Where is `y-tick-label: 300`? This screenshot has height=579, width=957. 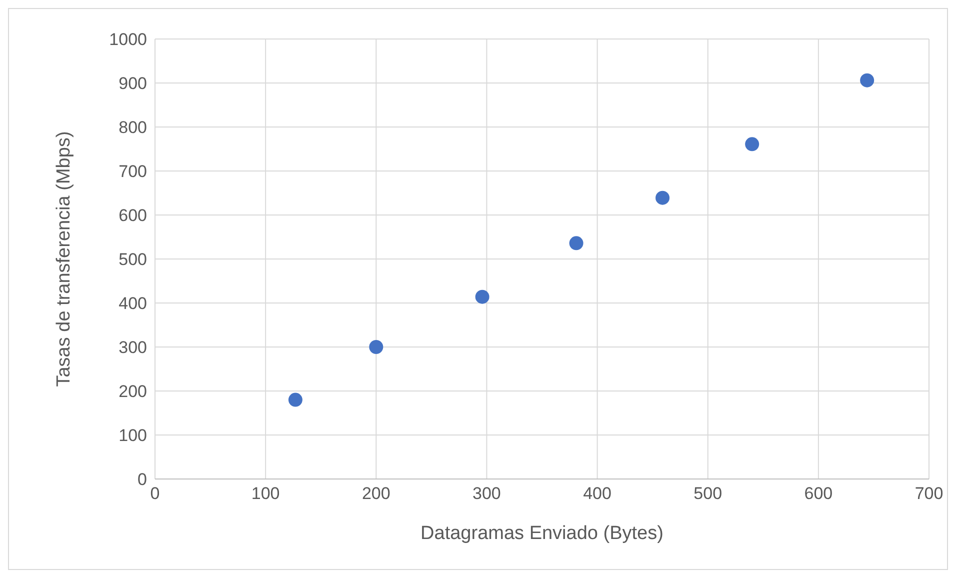 y-tick-label: 300 is located at coordinates (132, 348).